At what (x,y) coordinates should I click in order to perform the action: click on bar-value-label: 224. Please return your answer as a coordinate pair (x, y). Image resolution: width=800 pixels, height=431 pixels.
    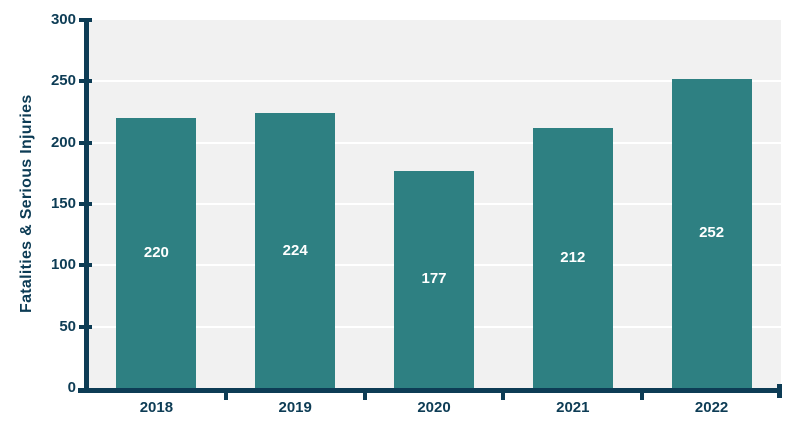
    Looking at the image, I should click on (295, 250).